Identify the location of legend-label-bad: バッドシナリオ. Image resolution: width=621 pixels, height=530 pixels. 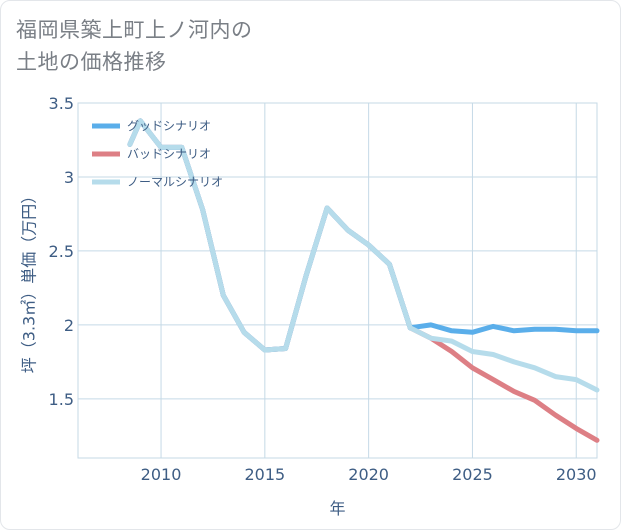
(169, 154).